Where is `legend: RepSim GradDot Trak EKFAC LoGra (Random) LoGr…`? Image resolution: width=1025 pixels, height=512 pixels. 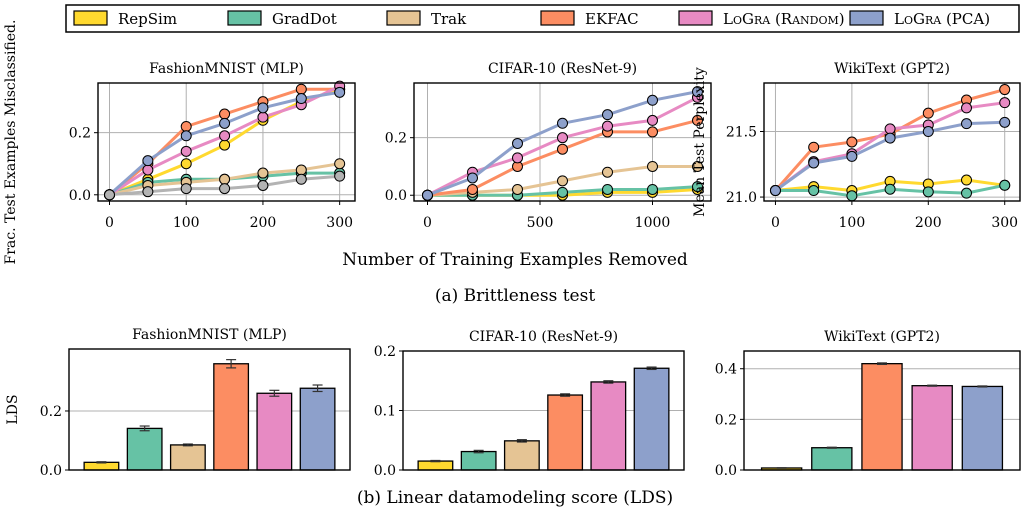
legend: RepSim GradDot Trak EKFAC LoGra (Random) LoGr… is located at coordinates (542, 18).